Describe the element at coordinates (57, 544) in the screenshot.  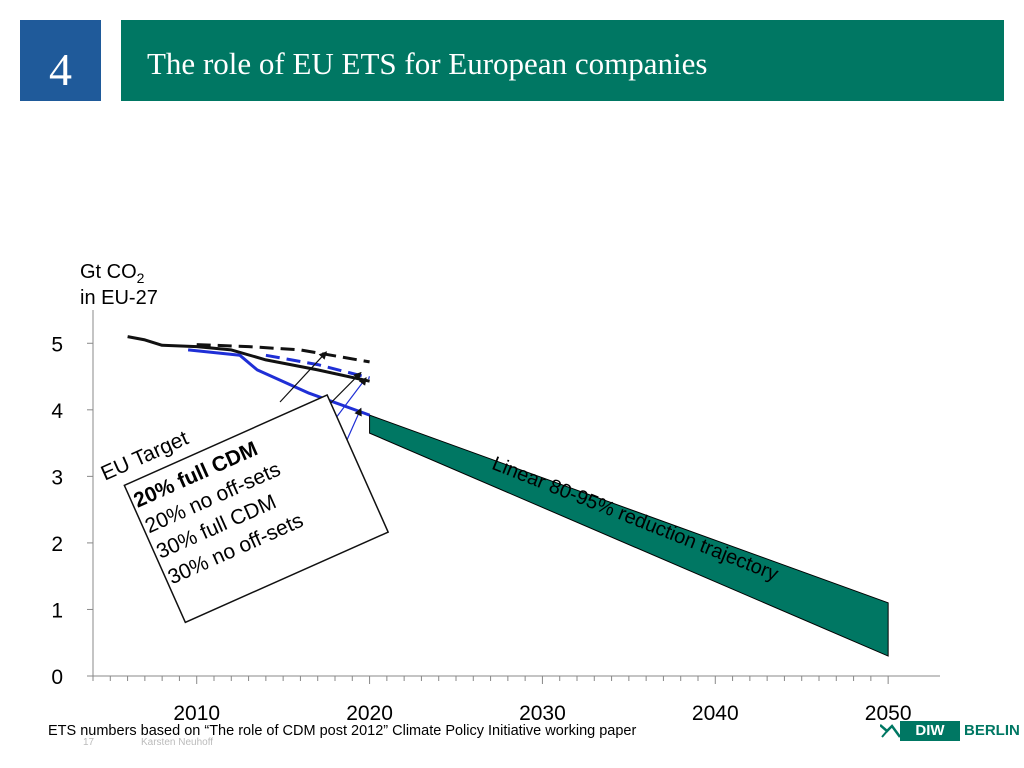
I see `y-tick-label: 2` at that location.